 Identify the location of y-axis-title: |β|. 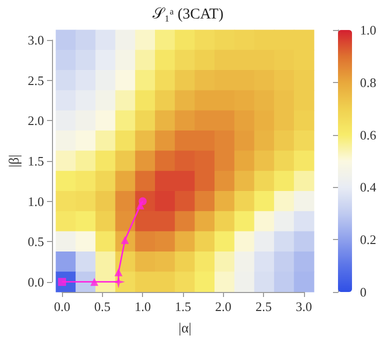
(15, 161).